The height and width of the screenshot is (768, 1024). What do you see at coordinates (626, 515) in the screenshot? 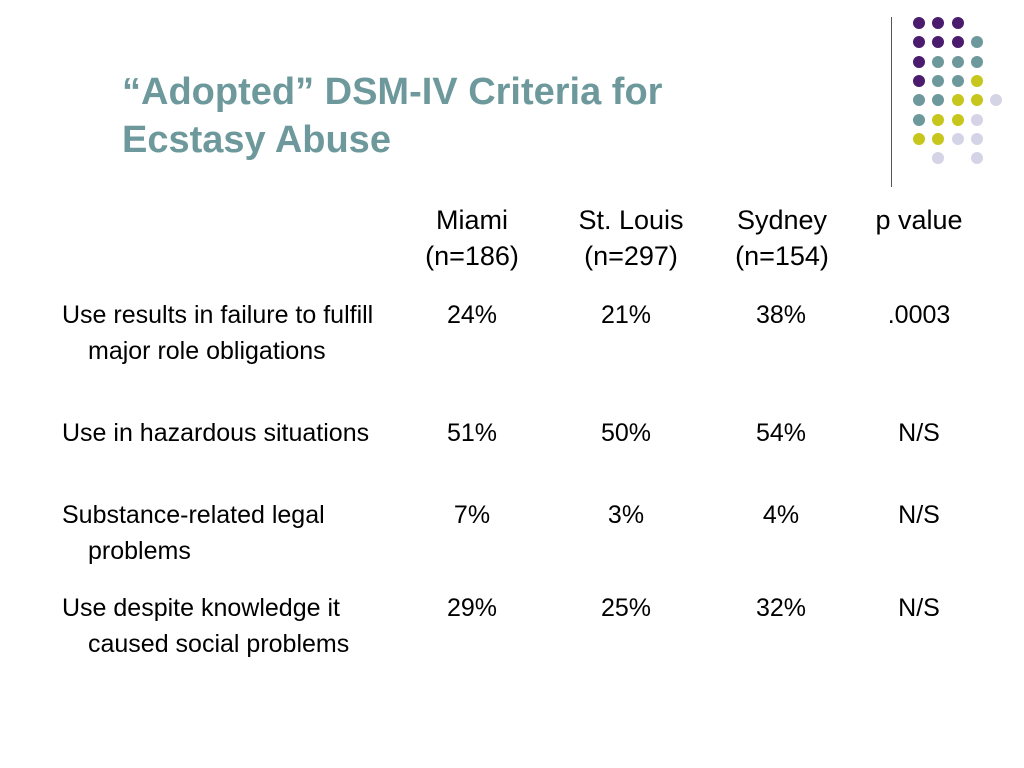
I see `table-cell: 3%` at bounding box center [626, 515].